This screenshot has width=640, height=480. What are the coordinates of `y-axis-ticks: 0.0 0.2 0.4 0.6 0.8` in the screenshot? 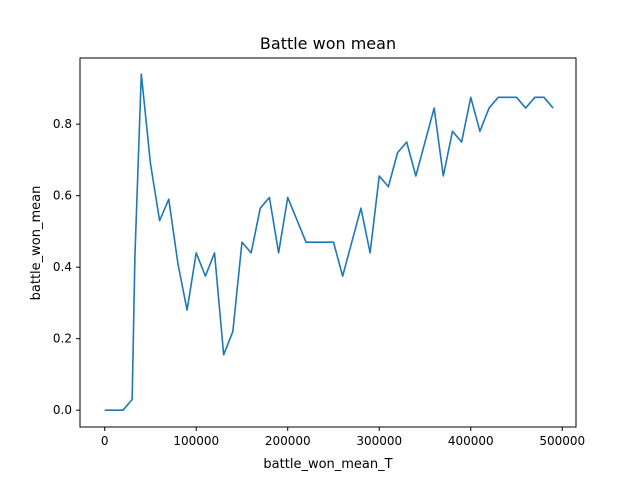 It's located at (66, 267).